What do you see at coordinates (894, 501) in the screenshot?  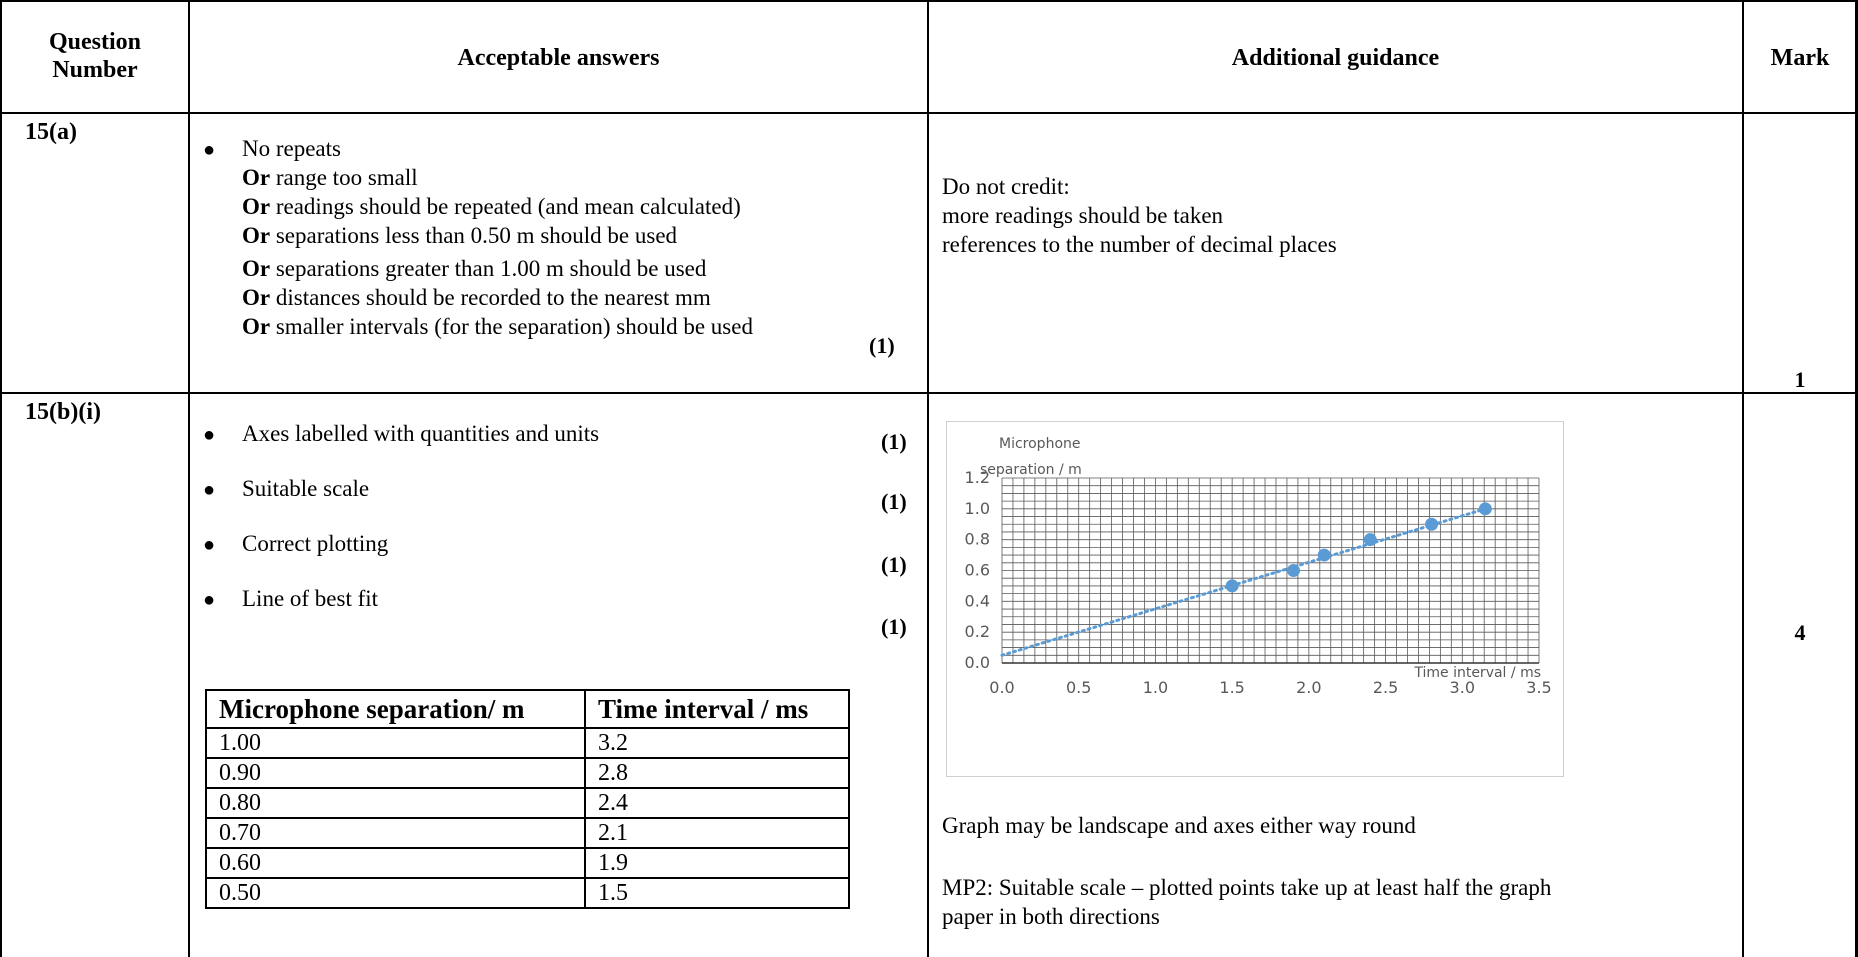 I see `point-2-mark: (1)` at bounding box center [894, 501].